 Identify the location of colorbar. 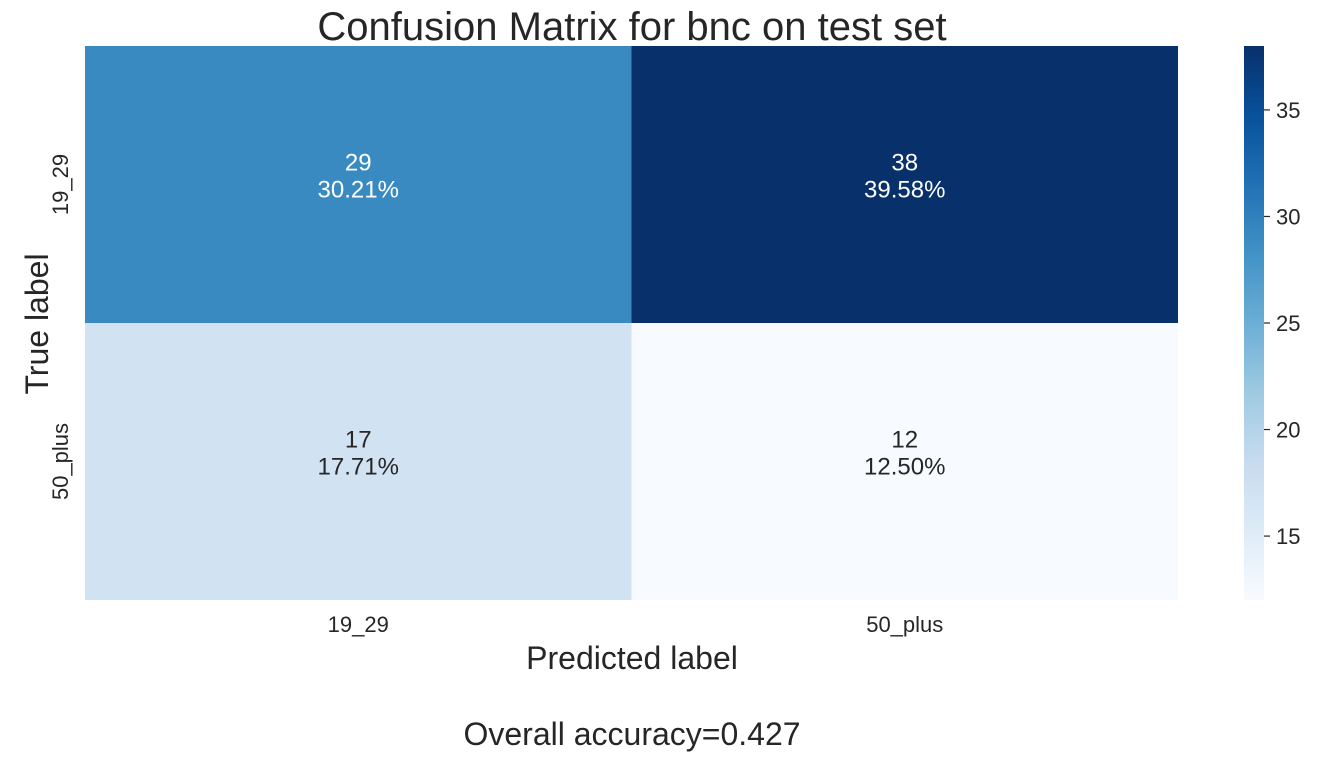
(1254, 323).